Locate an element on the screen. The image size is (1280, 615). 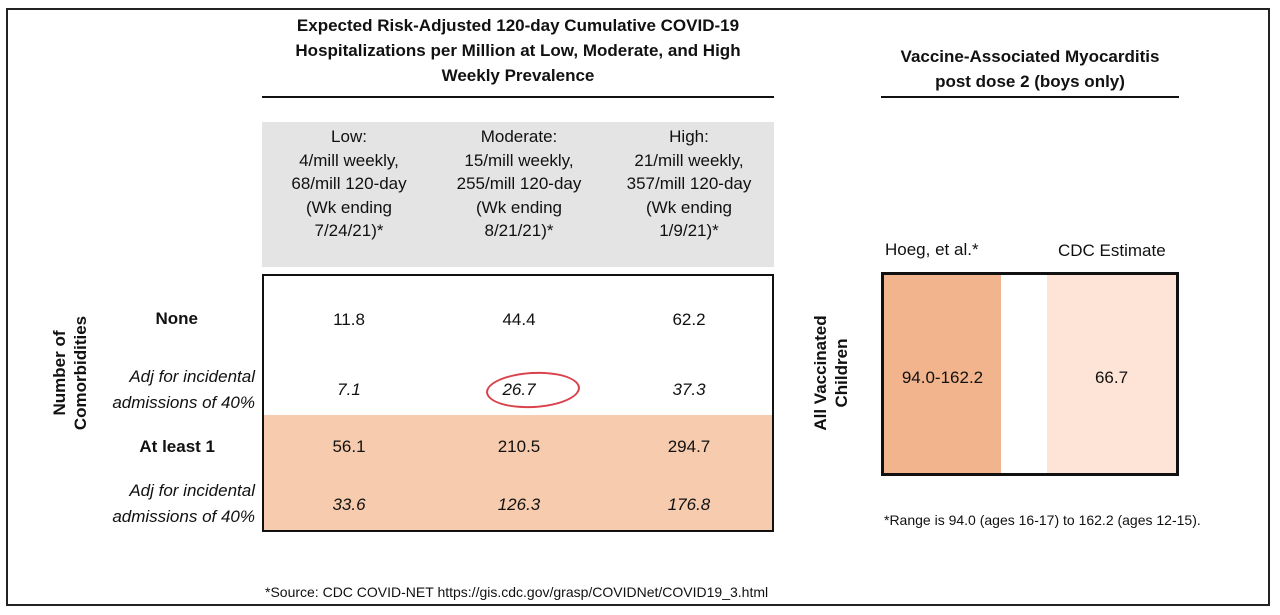
header-line: High: is located at coordinates (689, 136).